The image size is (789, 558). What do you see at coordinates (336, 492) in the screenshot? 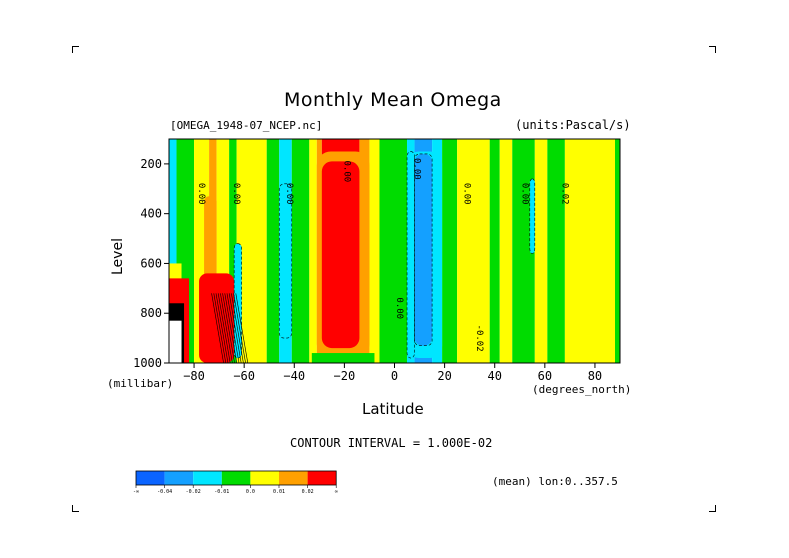
I see `legend-label: ∞` at bounding box center [336, 492].